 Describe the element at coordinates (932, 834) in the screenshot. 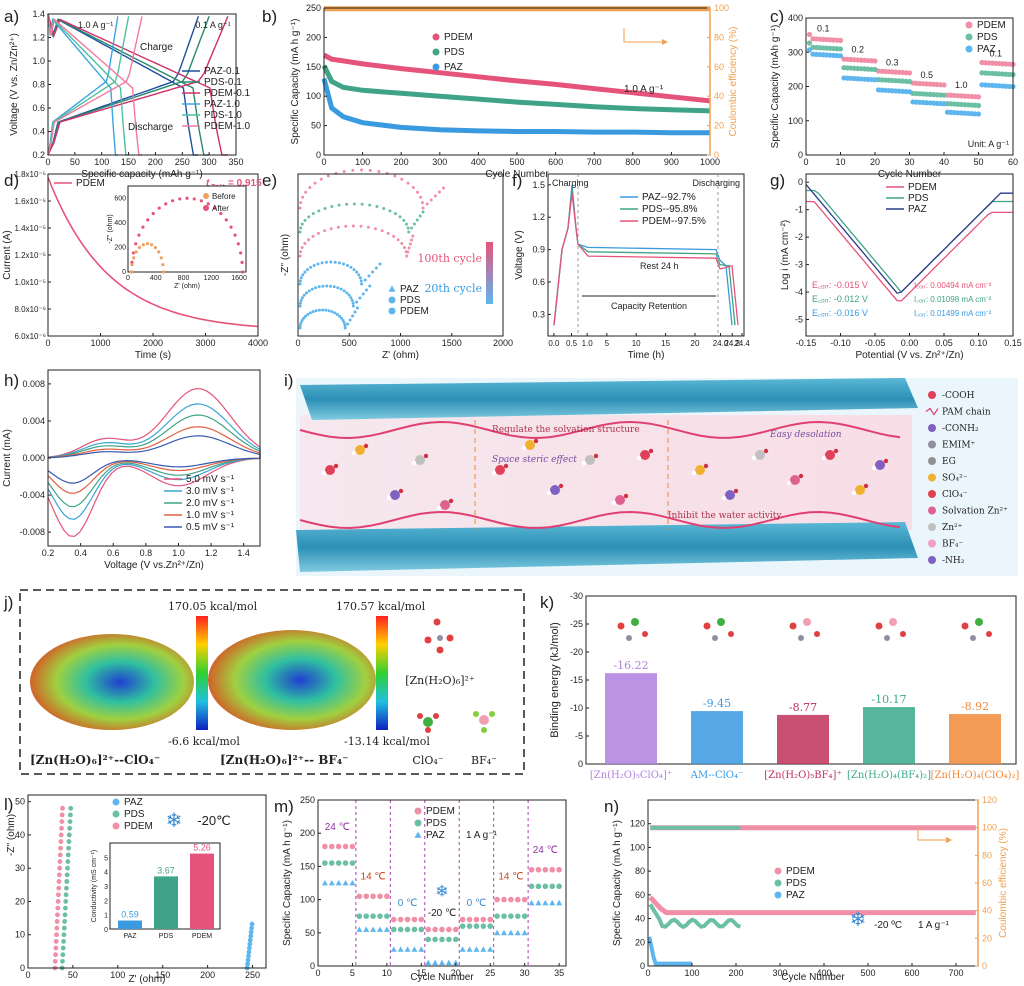

I see `panel-n-ce-arrow` at that location.